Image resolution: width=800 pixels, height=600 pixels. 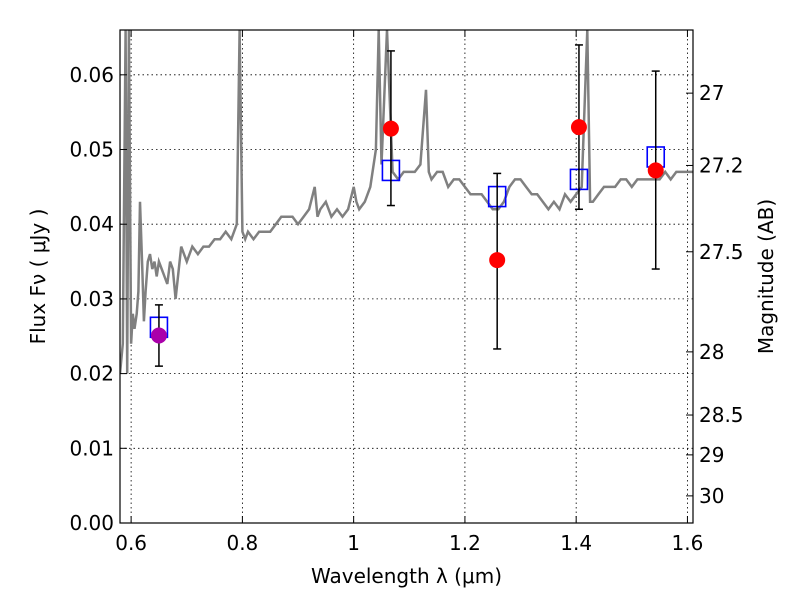 I want to click on y-axis-right-label: Magnitude (AB), so click(x=766, y=276).